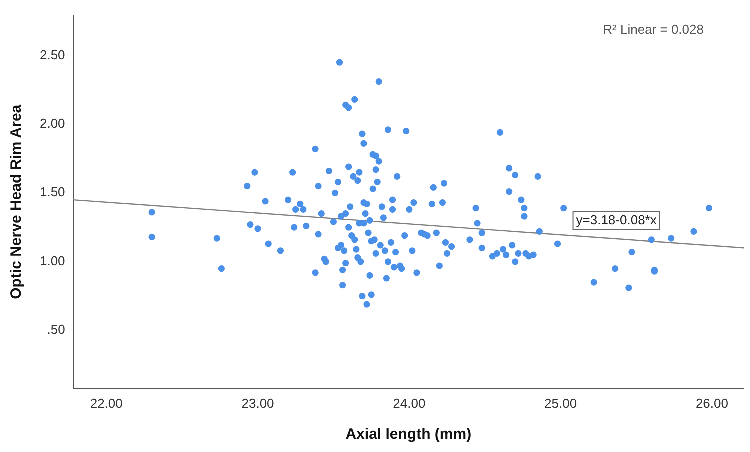 The width and height of the screenshot is (750, 452). Describe the element at coordinates (258, 403) in the screenshot. I see `x-tick-label: 23.00` at that location.